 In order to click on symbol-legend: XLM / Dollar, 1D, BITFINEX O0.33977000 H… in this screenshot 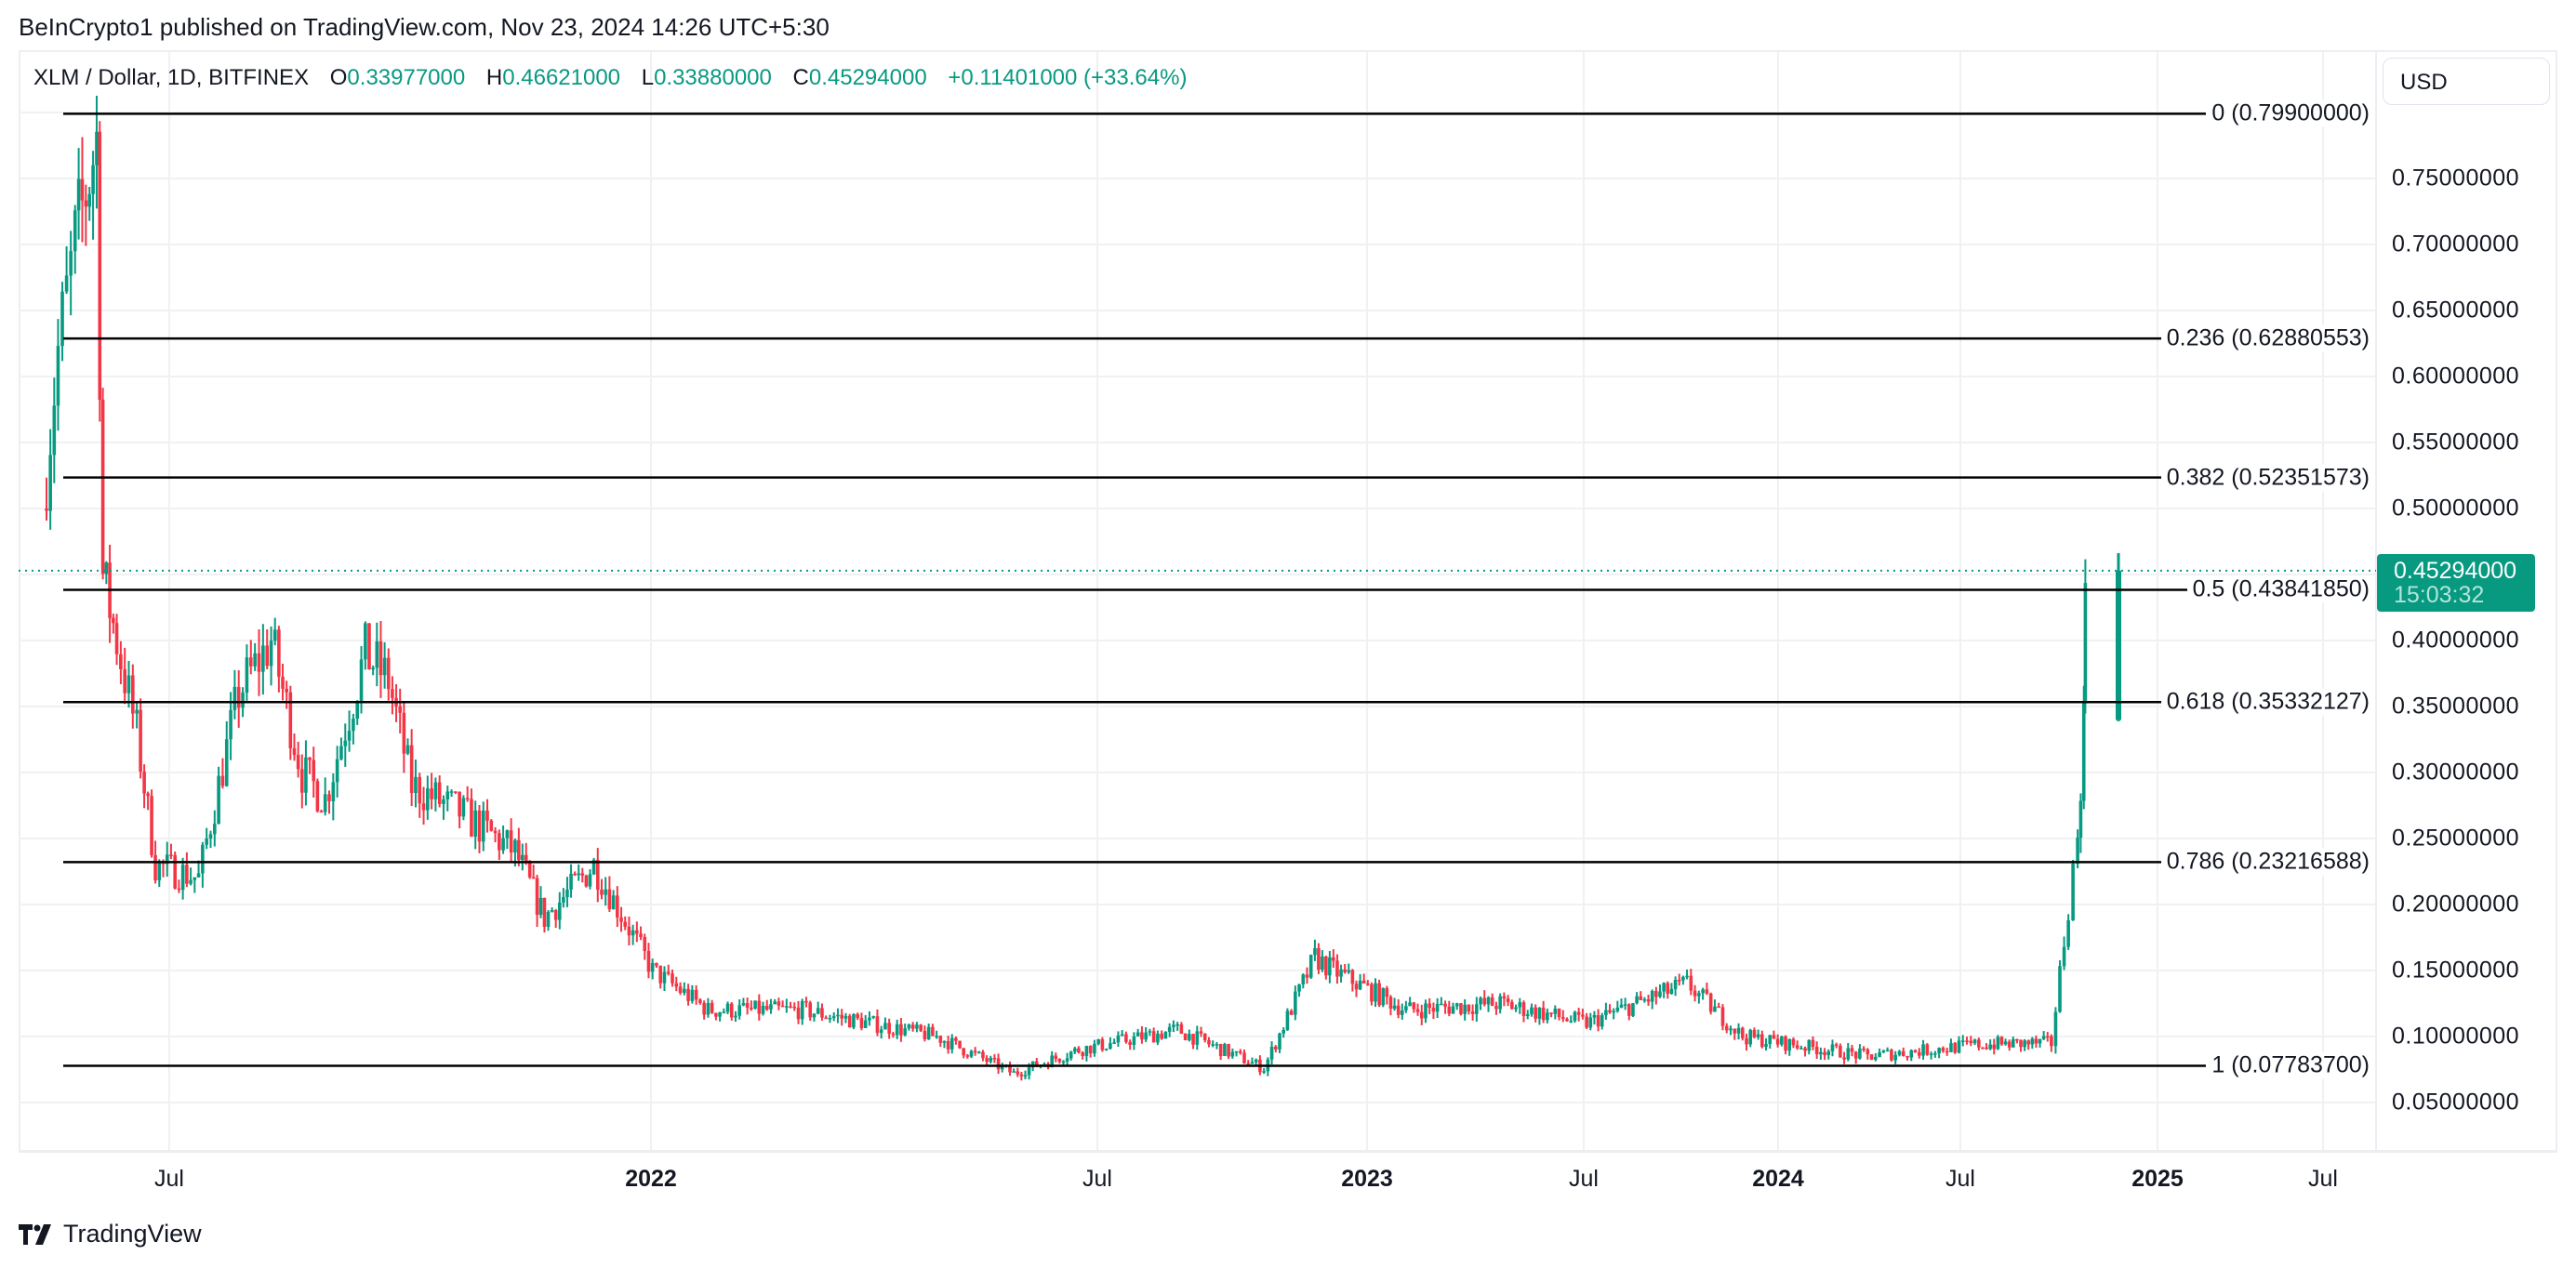, I will do `click(610, 78)`.